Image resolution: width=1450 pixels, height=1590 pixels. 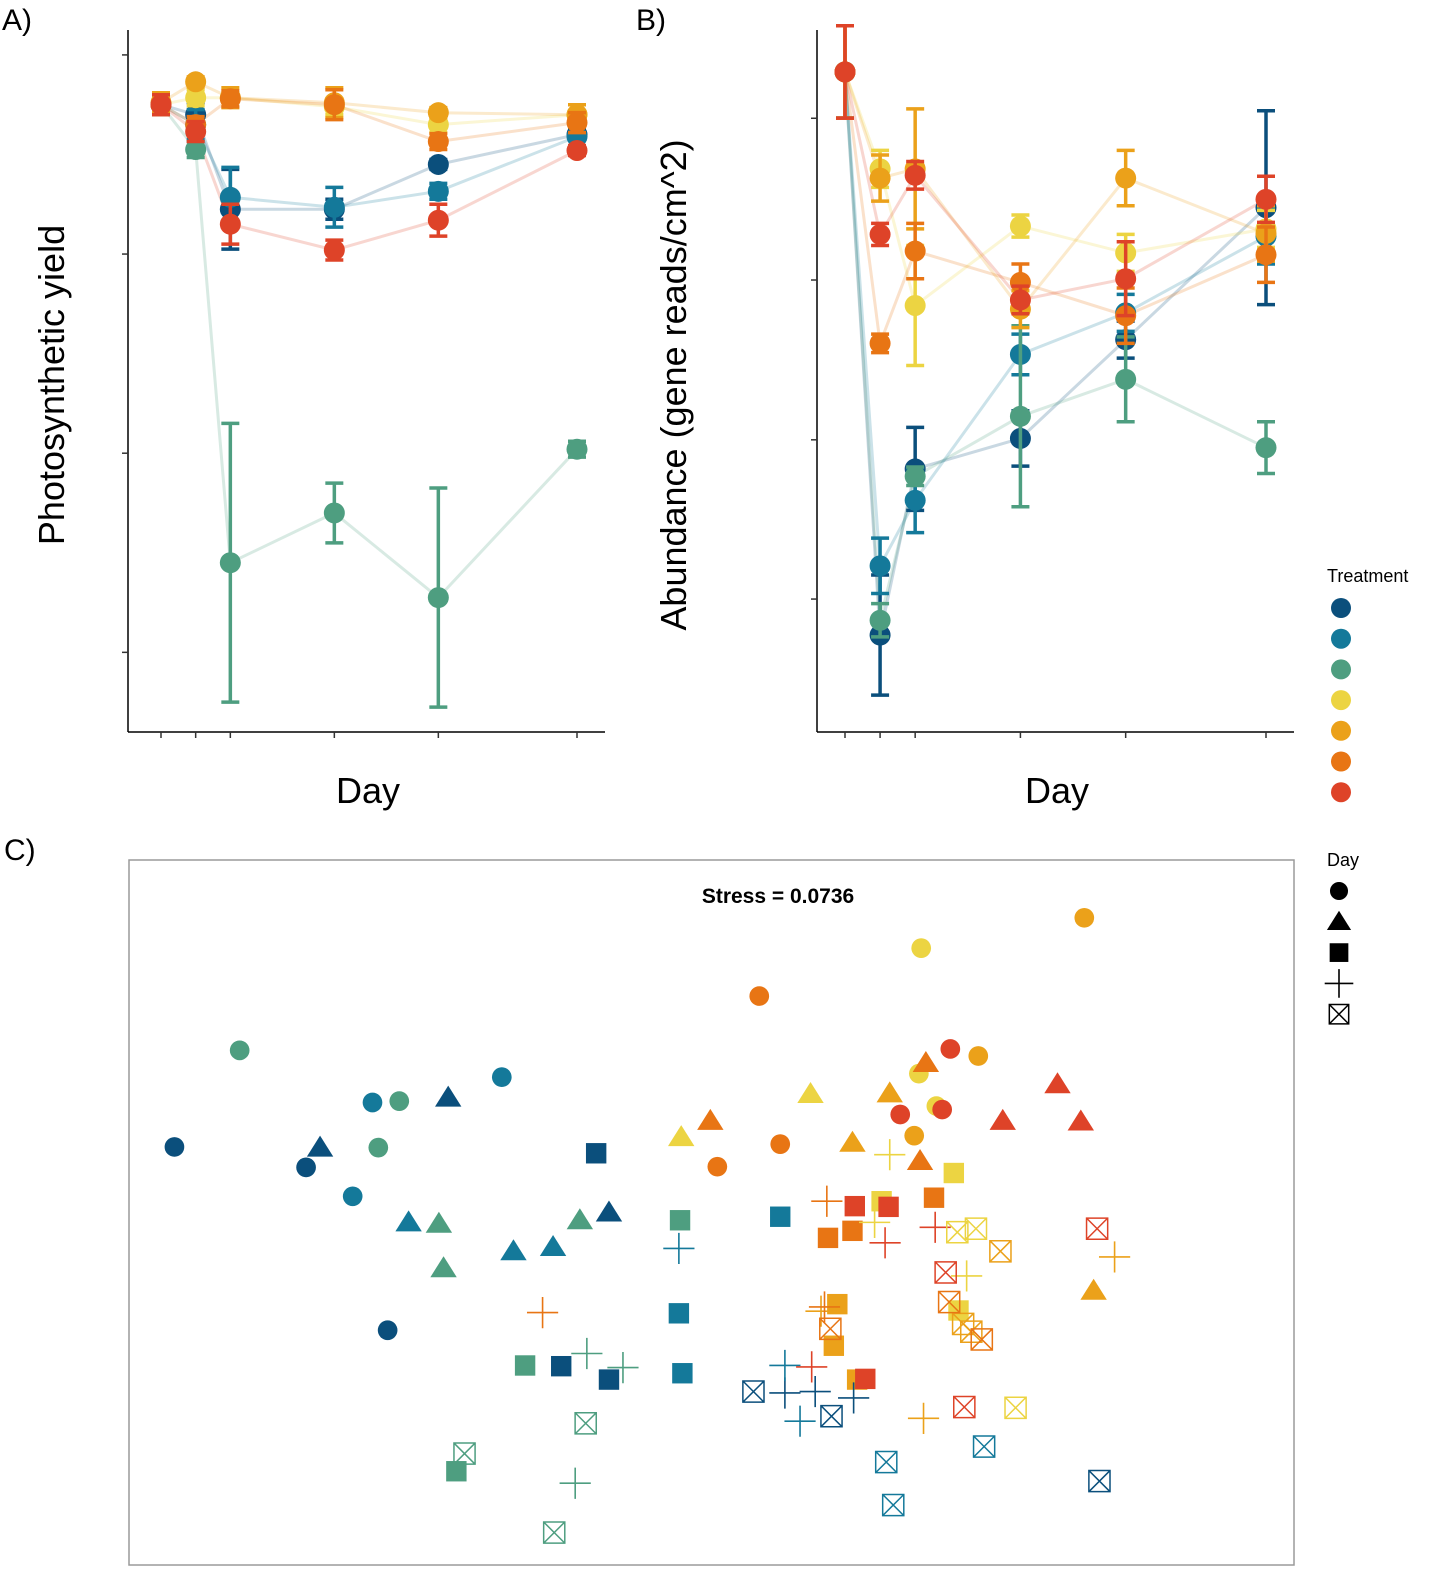 What do you see at coordinates (1367, 576) in the screenshot?
I see `treatment-legend-title: Treatment` at bounding box center [1367, 576].